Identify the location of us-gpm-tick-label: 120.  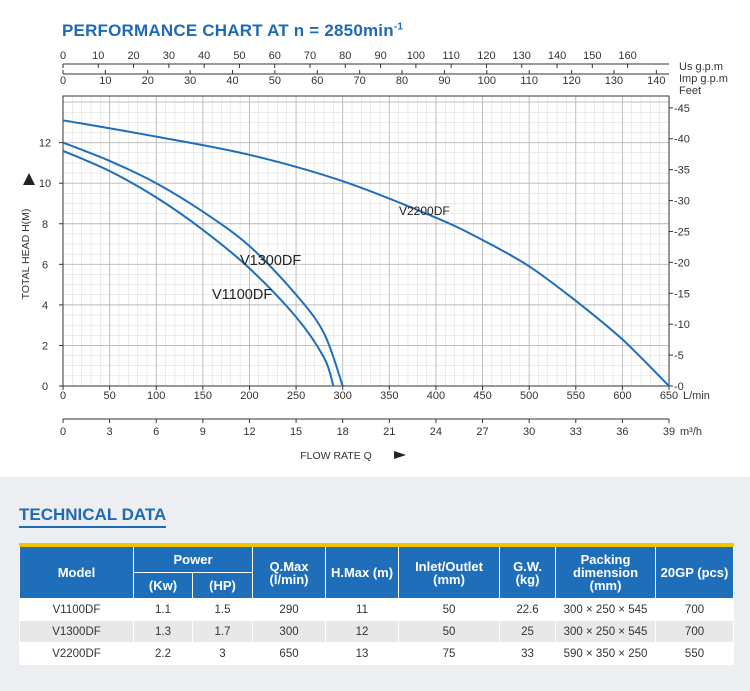
(486, 56).